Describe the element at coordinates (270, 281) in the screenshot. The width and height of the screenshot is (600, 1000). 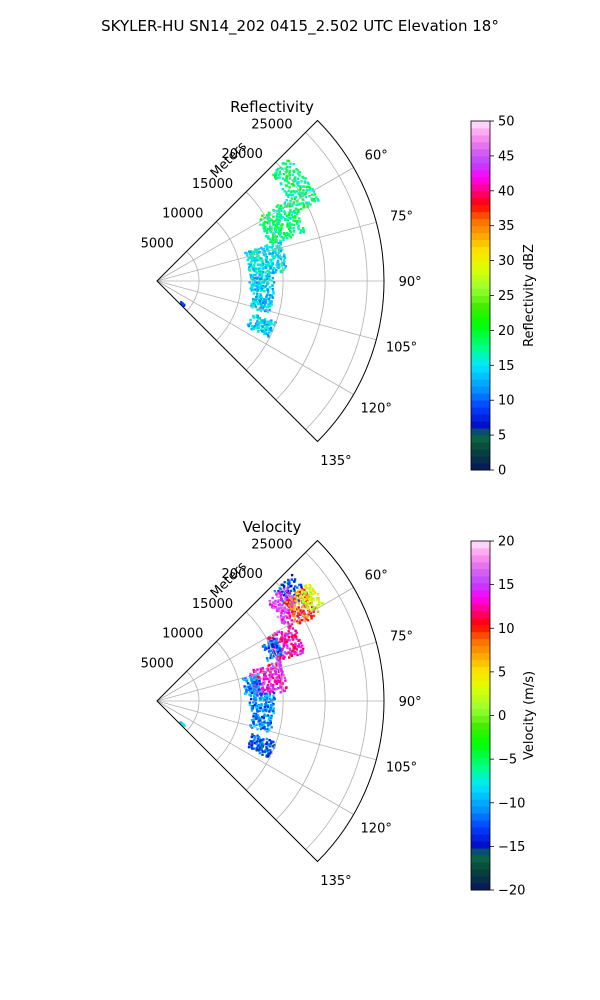
I see `plot-frame` at that location.